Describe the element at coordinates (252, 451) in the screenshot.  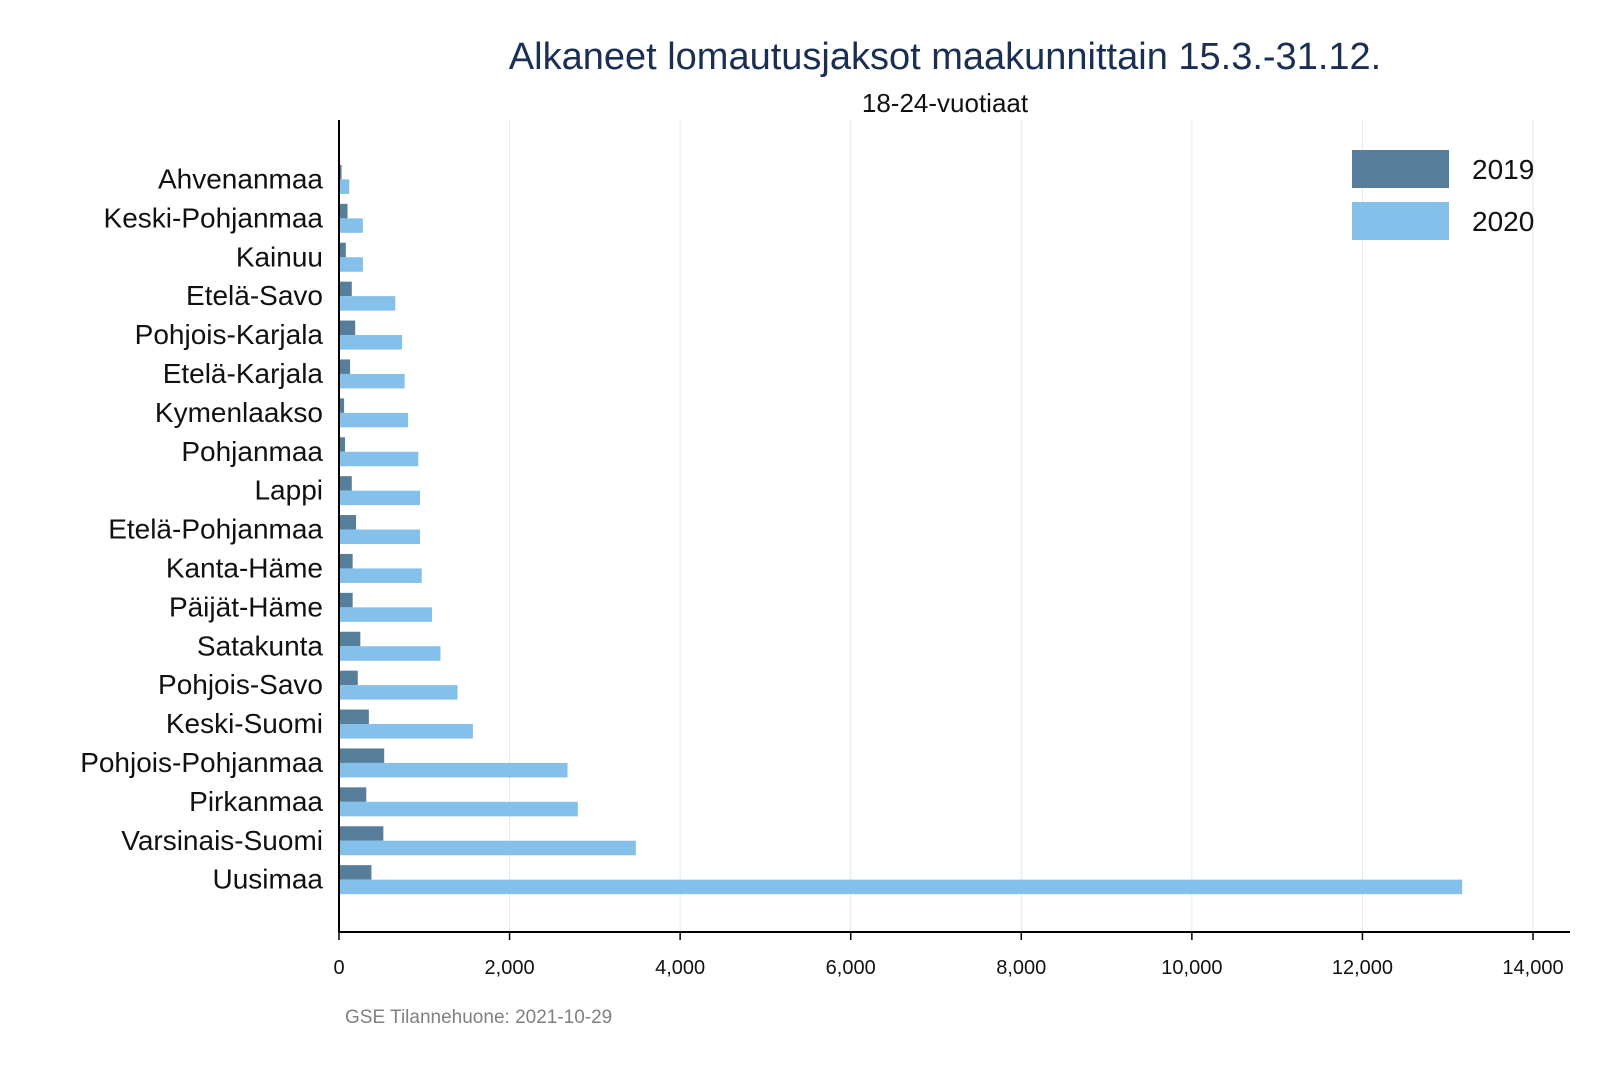
I see `category-label: Pohjanmaa` at that location.